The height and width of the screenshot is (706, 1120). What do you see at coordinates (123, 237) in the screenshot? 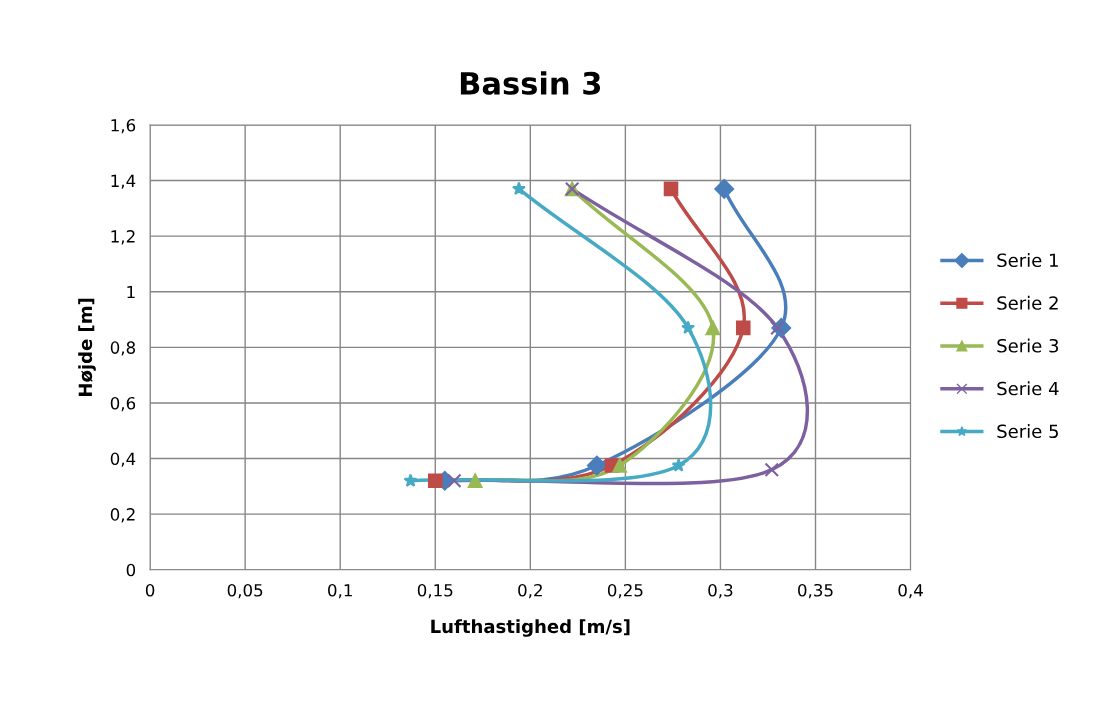
I see `y-tick-label: 1,2` at bounding box center [123, 237].